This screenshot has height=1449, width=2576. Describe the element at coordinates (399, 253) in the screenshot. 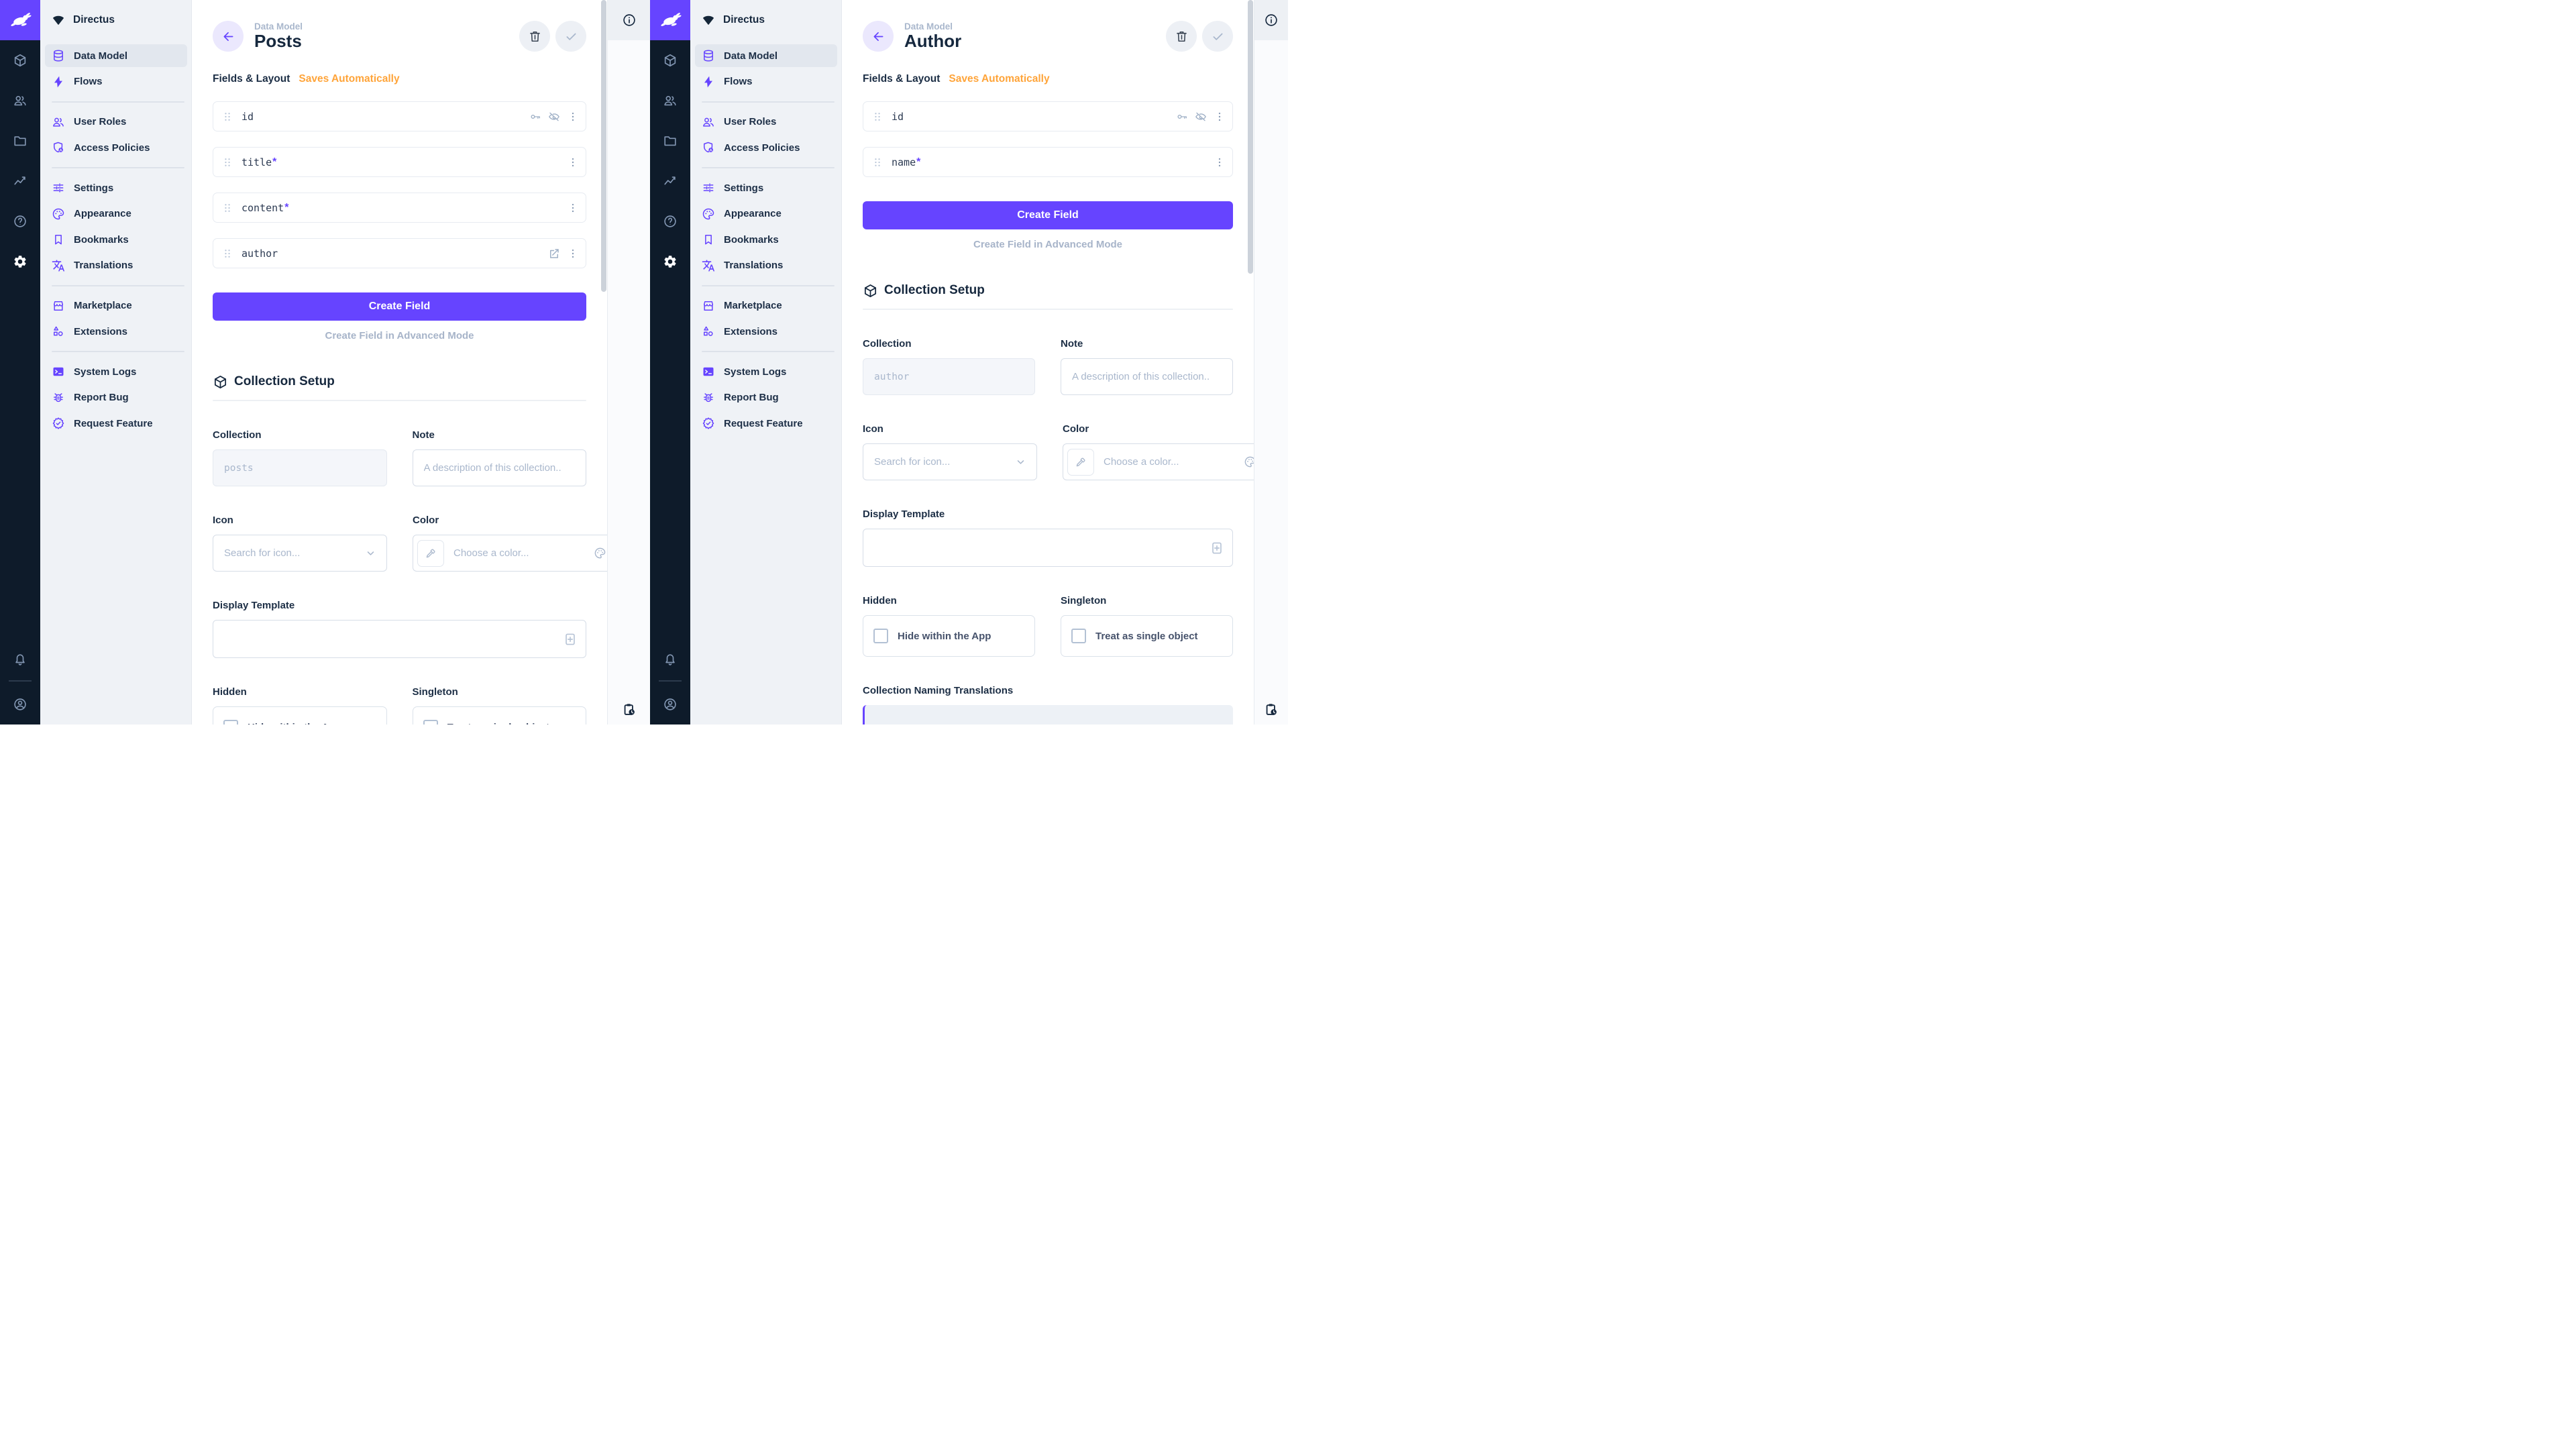

I see `field-row-author: author` at that location.